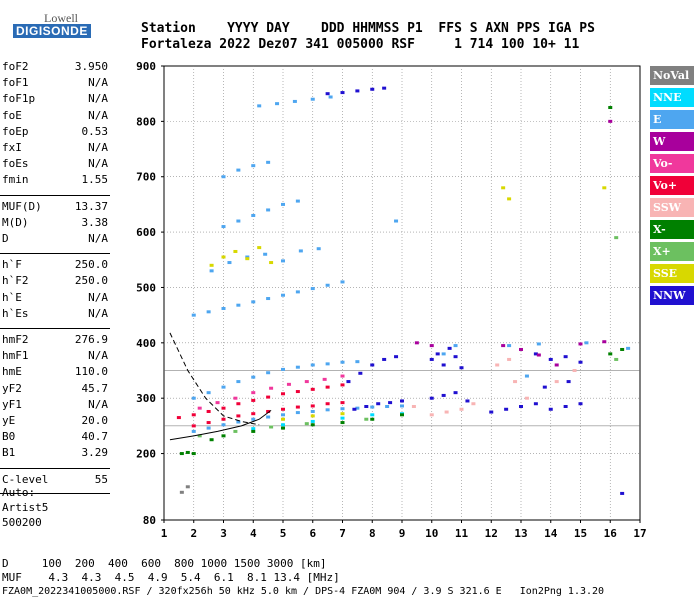 The image size is (700, 600). What do you see at coordinates (283, 533) in the screenshot?
I see `x-tick-label: 5` at bounding box center [283, 533].